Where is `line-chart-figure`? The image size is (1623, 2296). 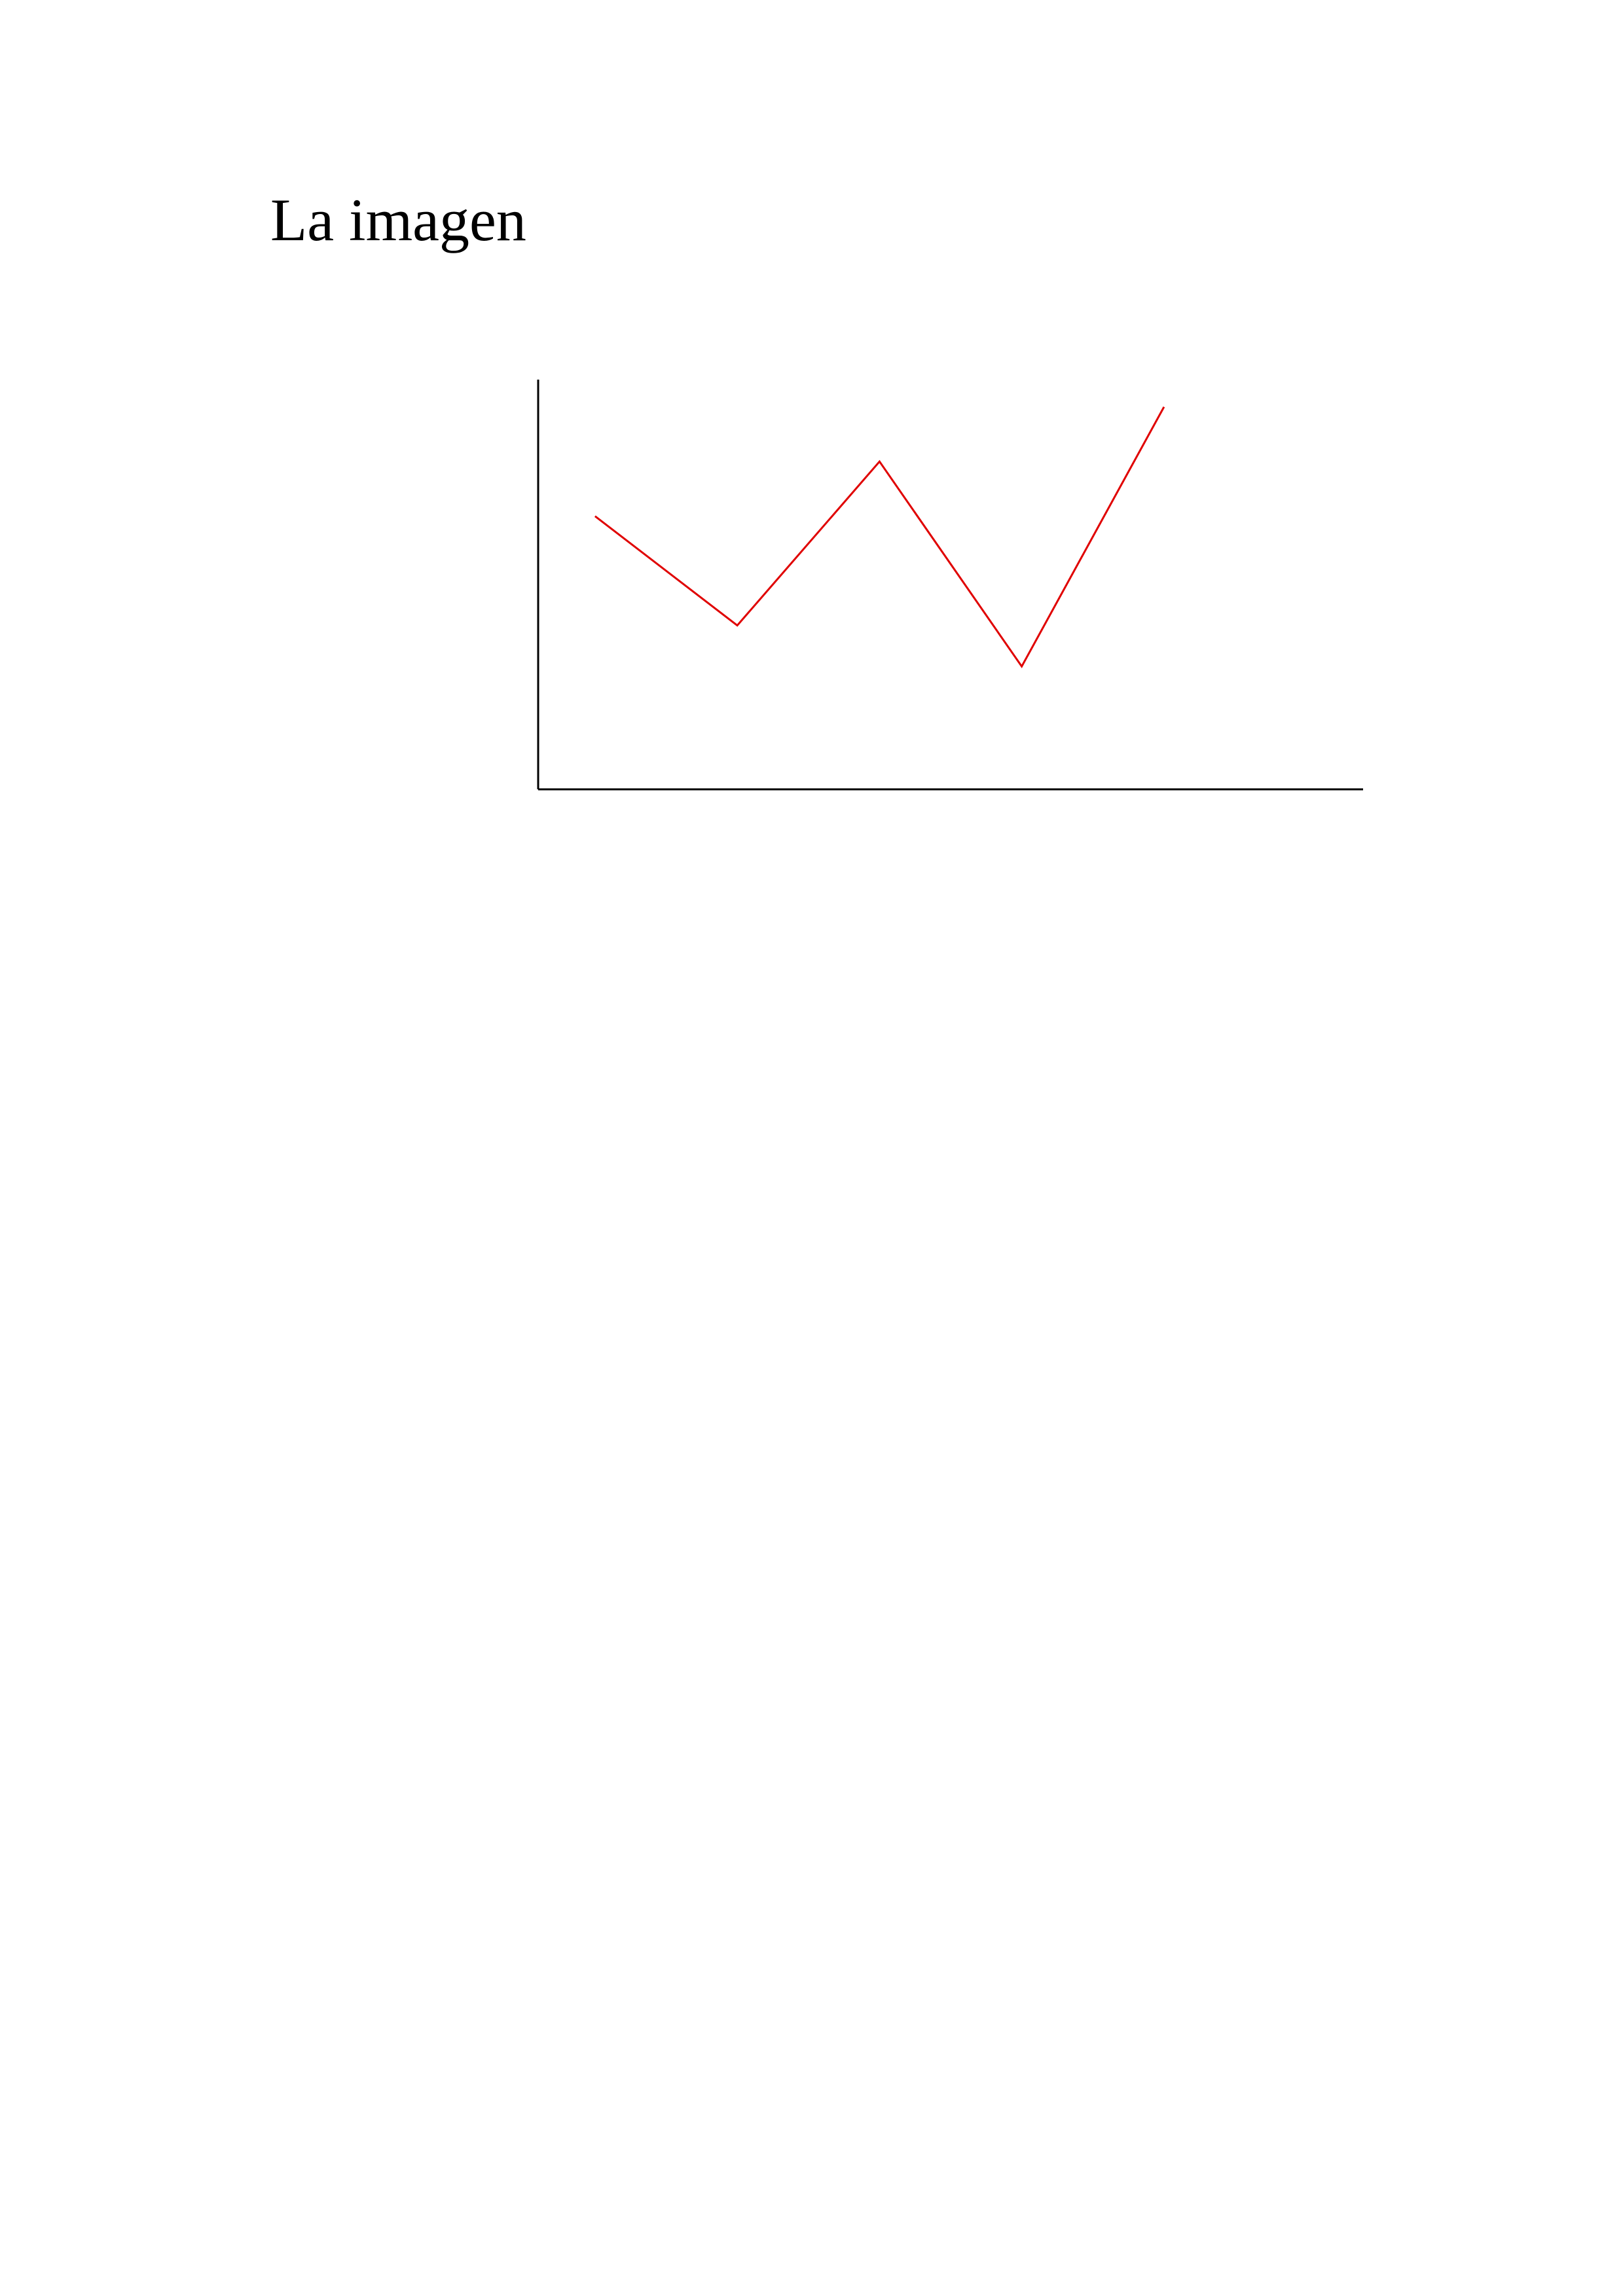 line-chart-figure is located at coordinates (952, 589).